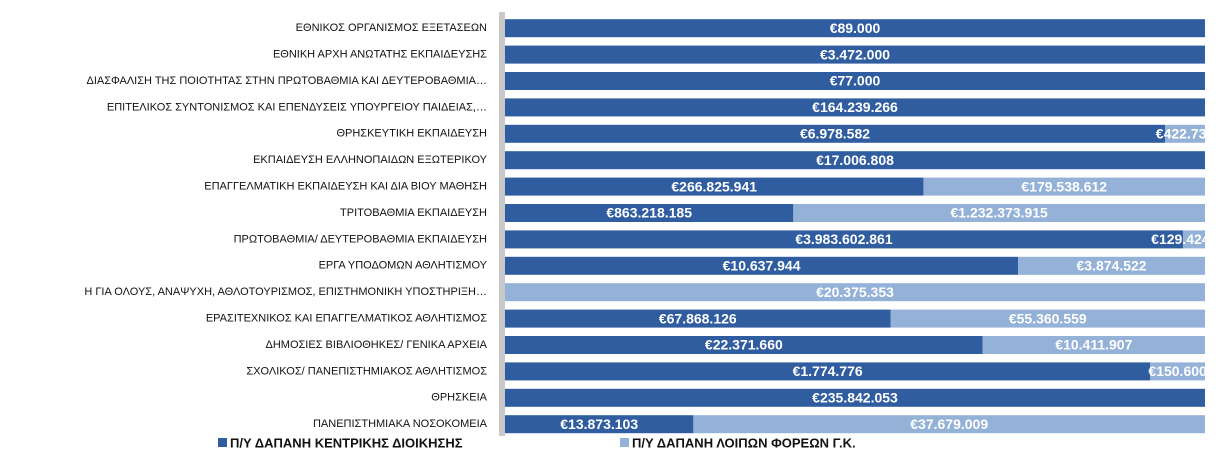 The width and height of the screenshot is (1216, 452). I want to click on value-label: €37.679.009, so click(949, 424).